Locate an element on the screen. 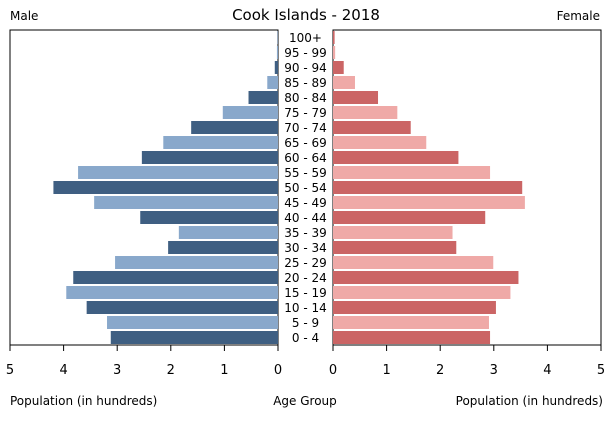 This screenshot has width=610, height=425. age-group-label: 40 - 44 is located at coordinates (305, 218).